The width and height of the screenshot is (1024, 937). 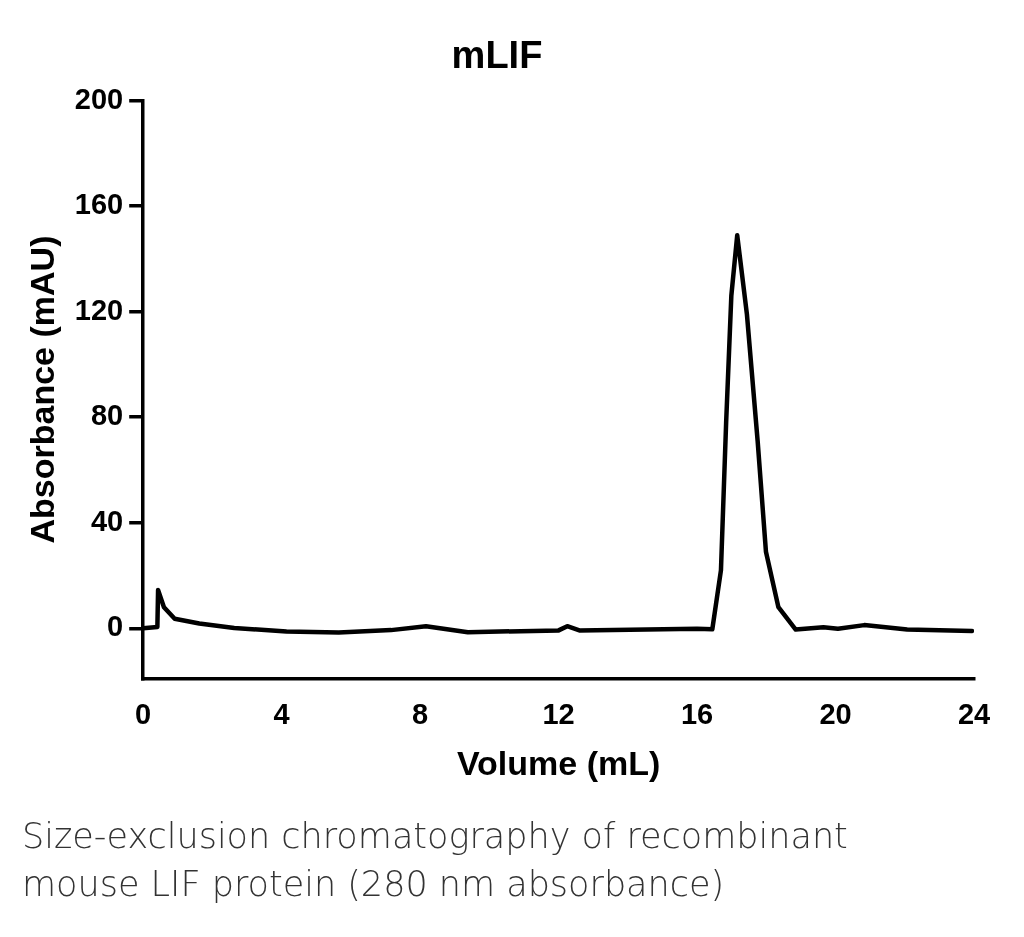 What do you see at coordinates (974, 713) in the screenshot?
I see `x-tick-label: 24` at bounding box center [974, 713].